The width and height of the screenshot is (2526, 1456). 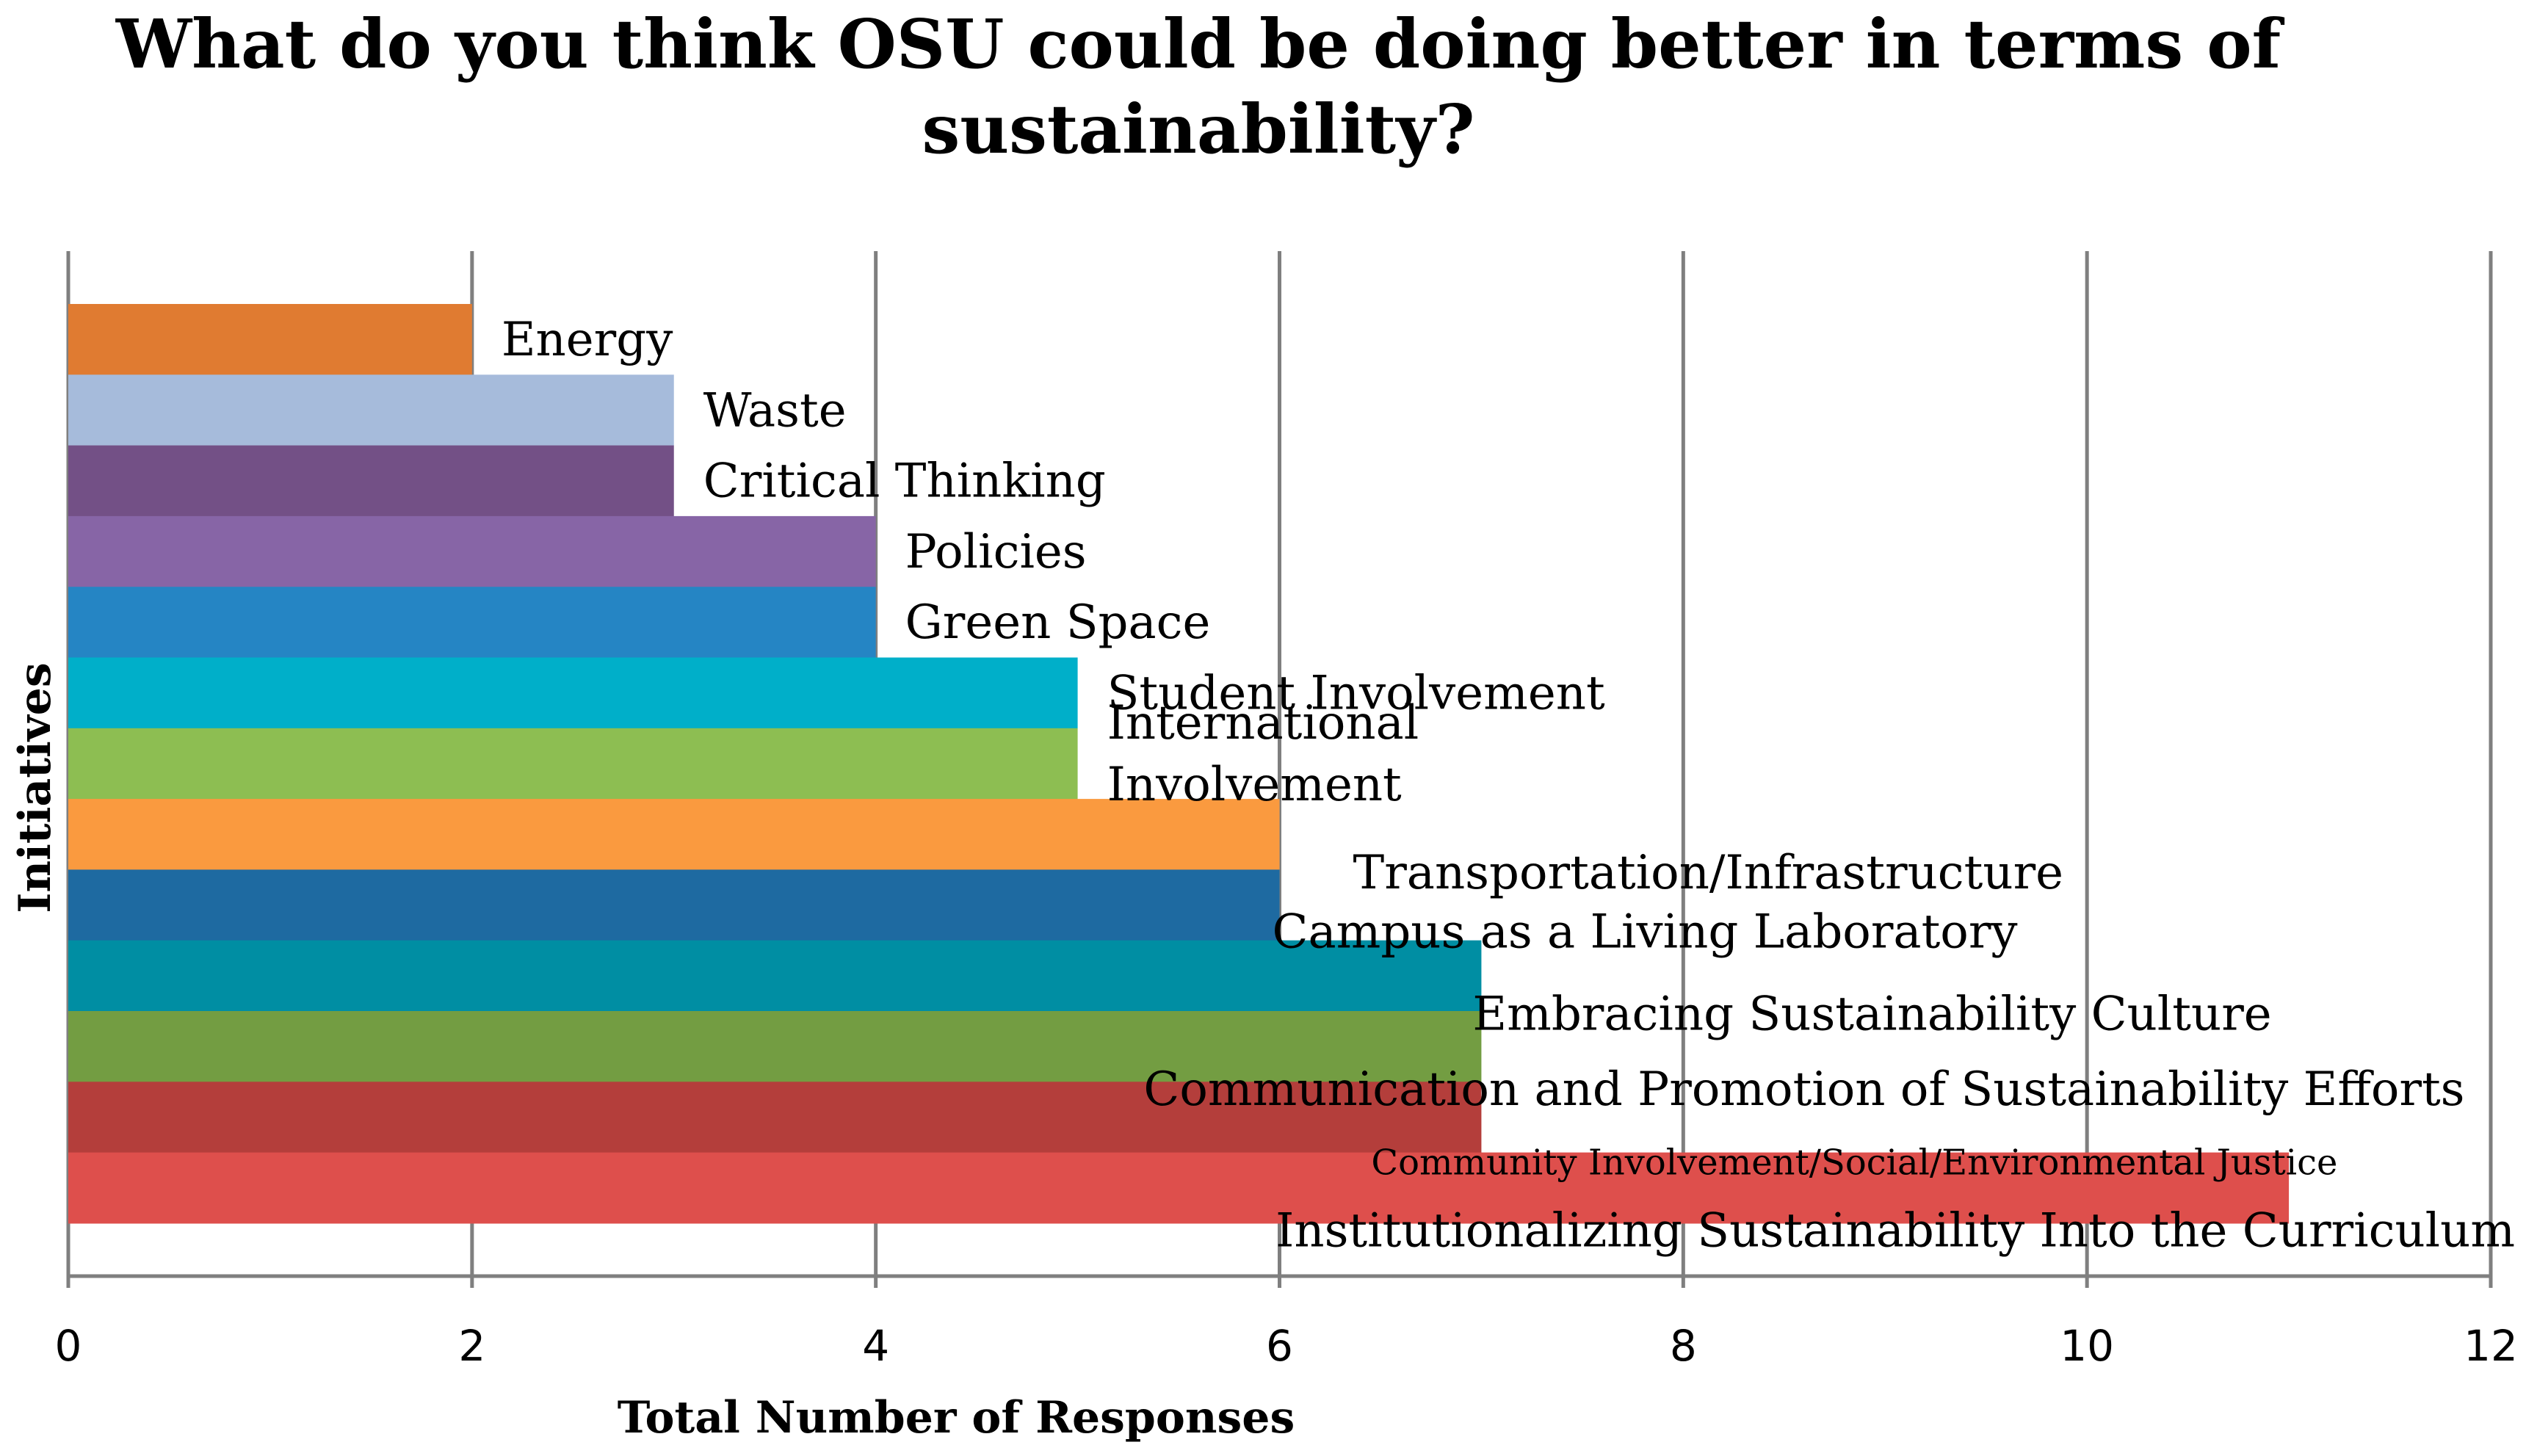 I want to click on bar-data-label: Student Involvement, so click(x=1356, y=694).